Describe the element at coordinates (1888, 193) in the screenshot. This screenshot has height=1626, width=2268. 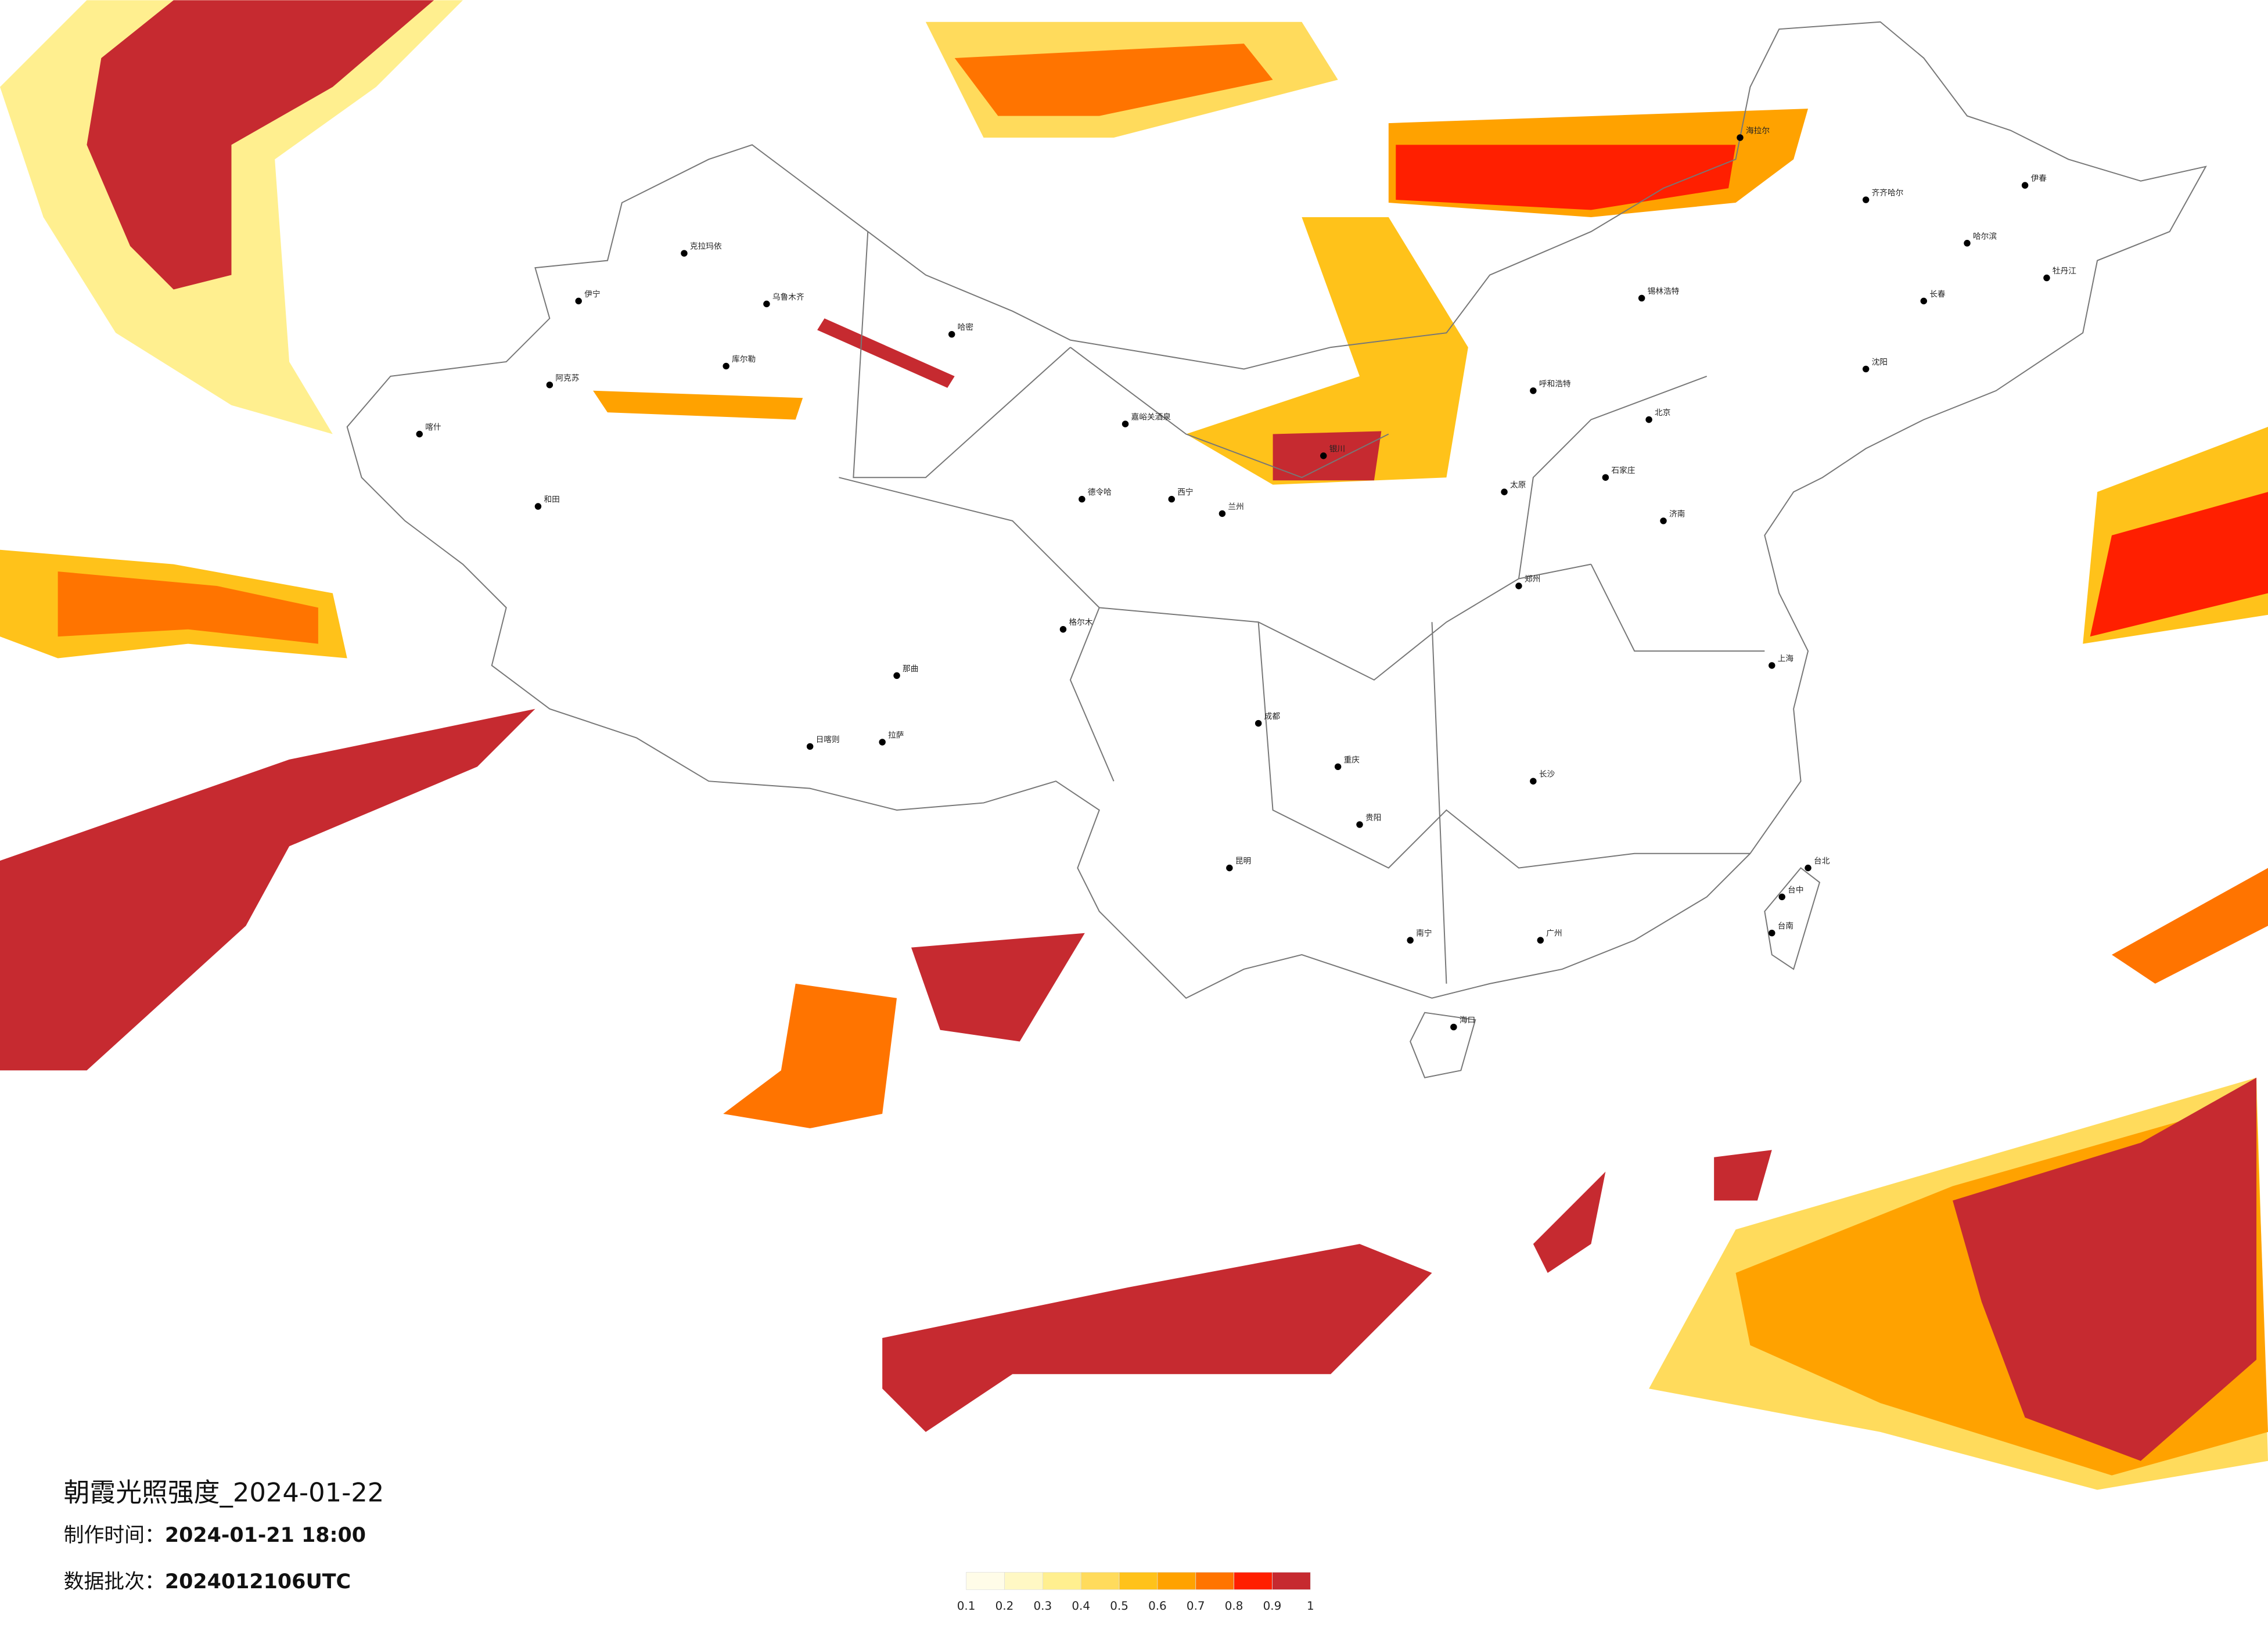
I see `city-label: 齐齐哈尔` at that location.